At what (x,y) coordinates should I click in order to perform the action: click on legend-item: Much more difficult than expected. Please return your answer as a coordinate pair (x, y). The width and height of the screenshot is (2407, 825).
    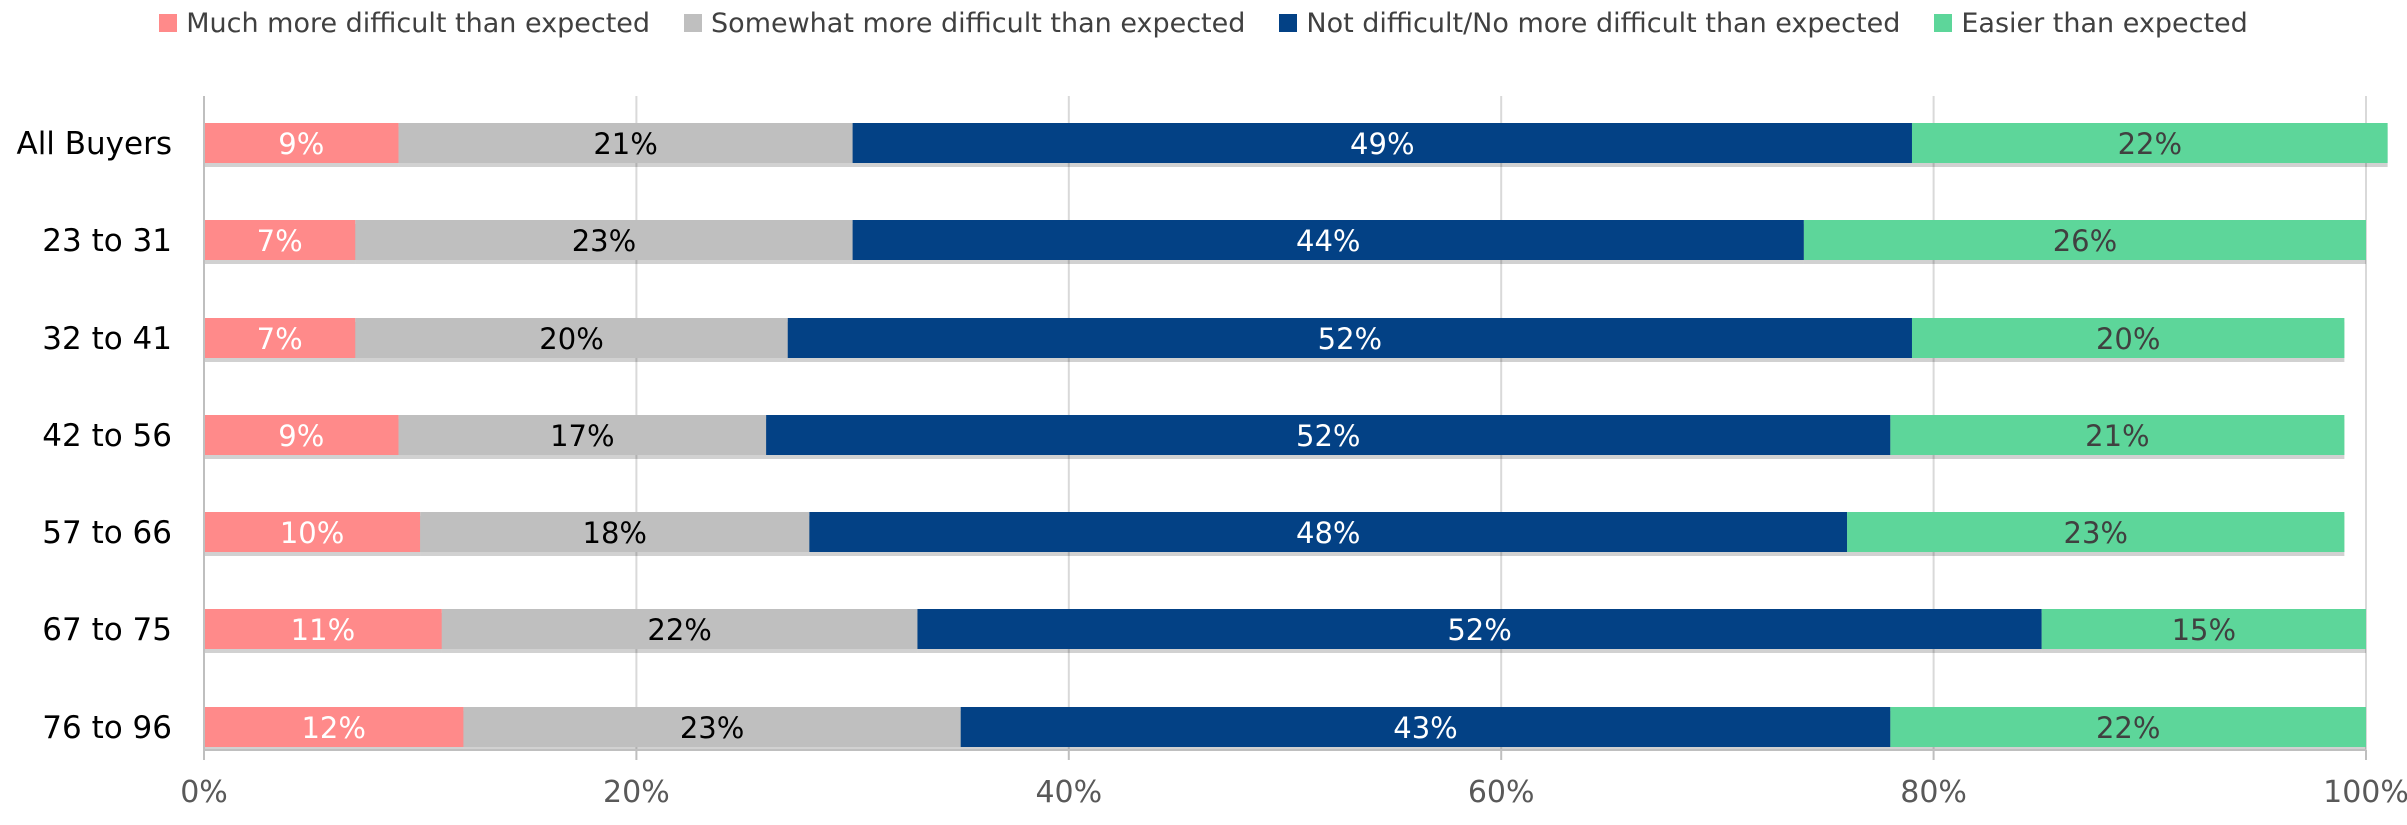
    Looking at the image, I should click on (404, 23).